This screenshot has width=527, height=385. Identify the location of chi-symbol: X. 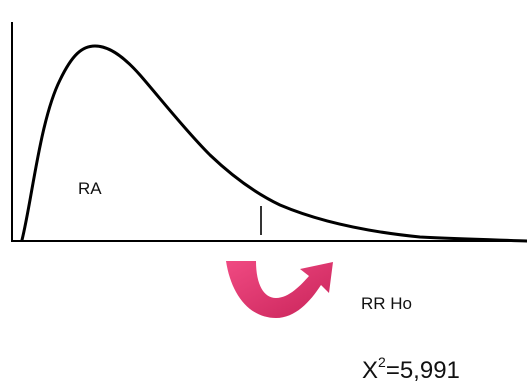
(370, 370).